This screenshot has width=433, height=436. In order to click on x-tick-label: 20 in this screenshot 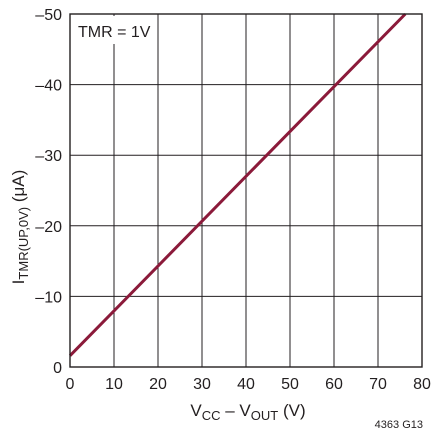, I will do `click(158, 384)`.